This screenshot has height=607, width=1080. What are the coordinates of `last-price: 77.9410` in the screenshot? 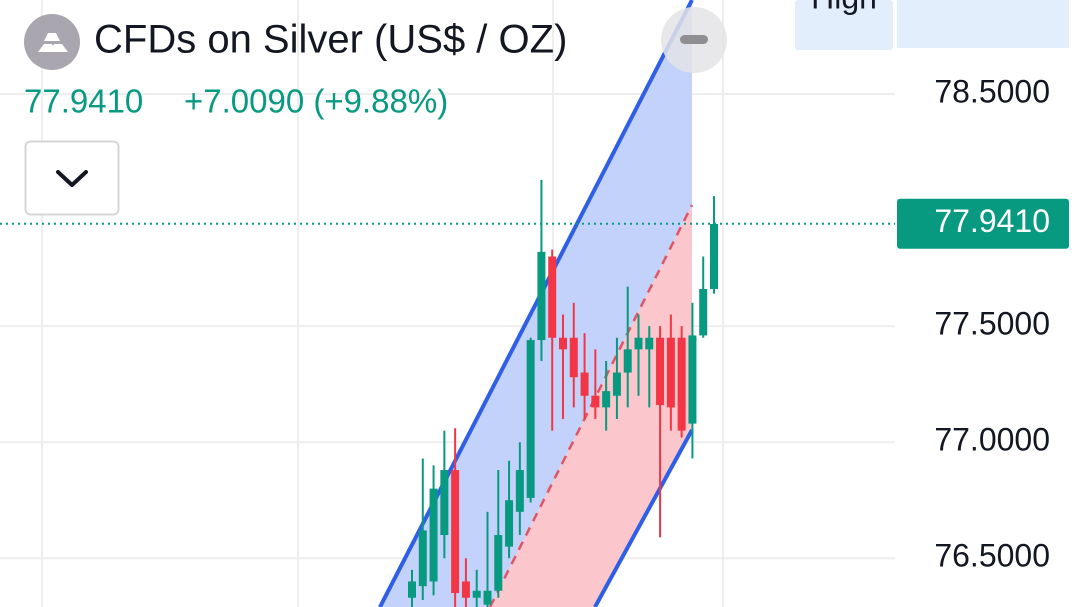 It's located at (83, 101).